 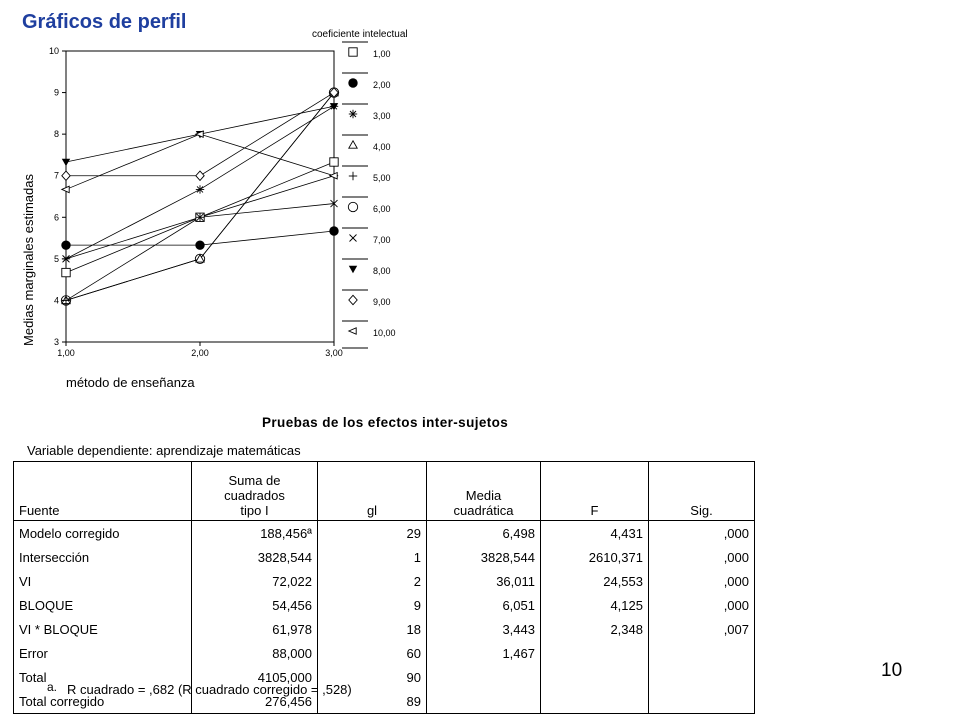 What do you see at coordinates (52, 687) in the screenshot?
I see `footnote-marker: a.` at bounding box center [52, 687].